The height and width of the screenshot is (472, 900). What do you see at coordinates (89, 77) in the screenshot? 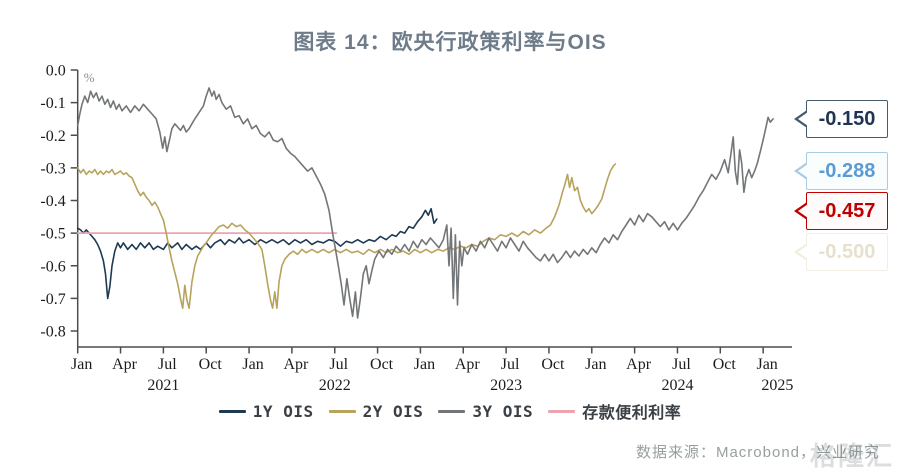
I see `y-axis-unit-label: %` at bounding box center [89, 77].